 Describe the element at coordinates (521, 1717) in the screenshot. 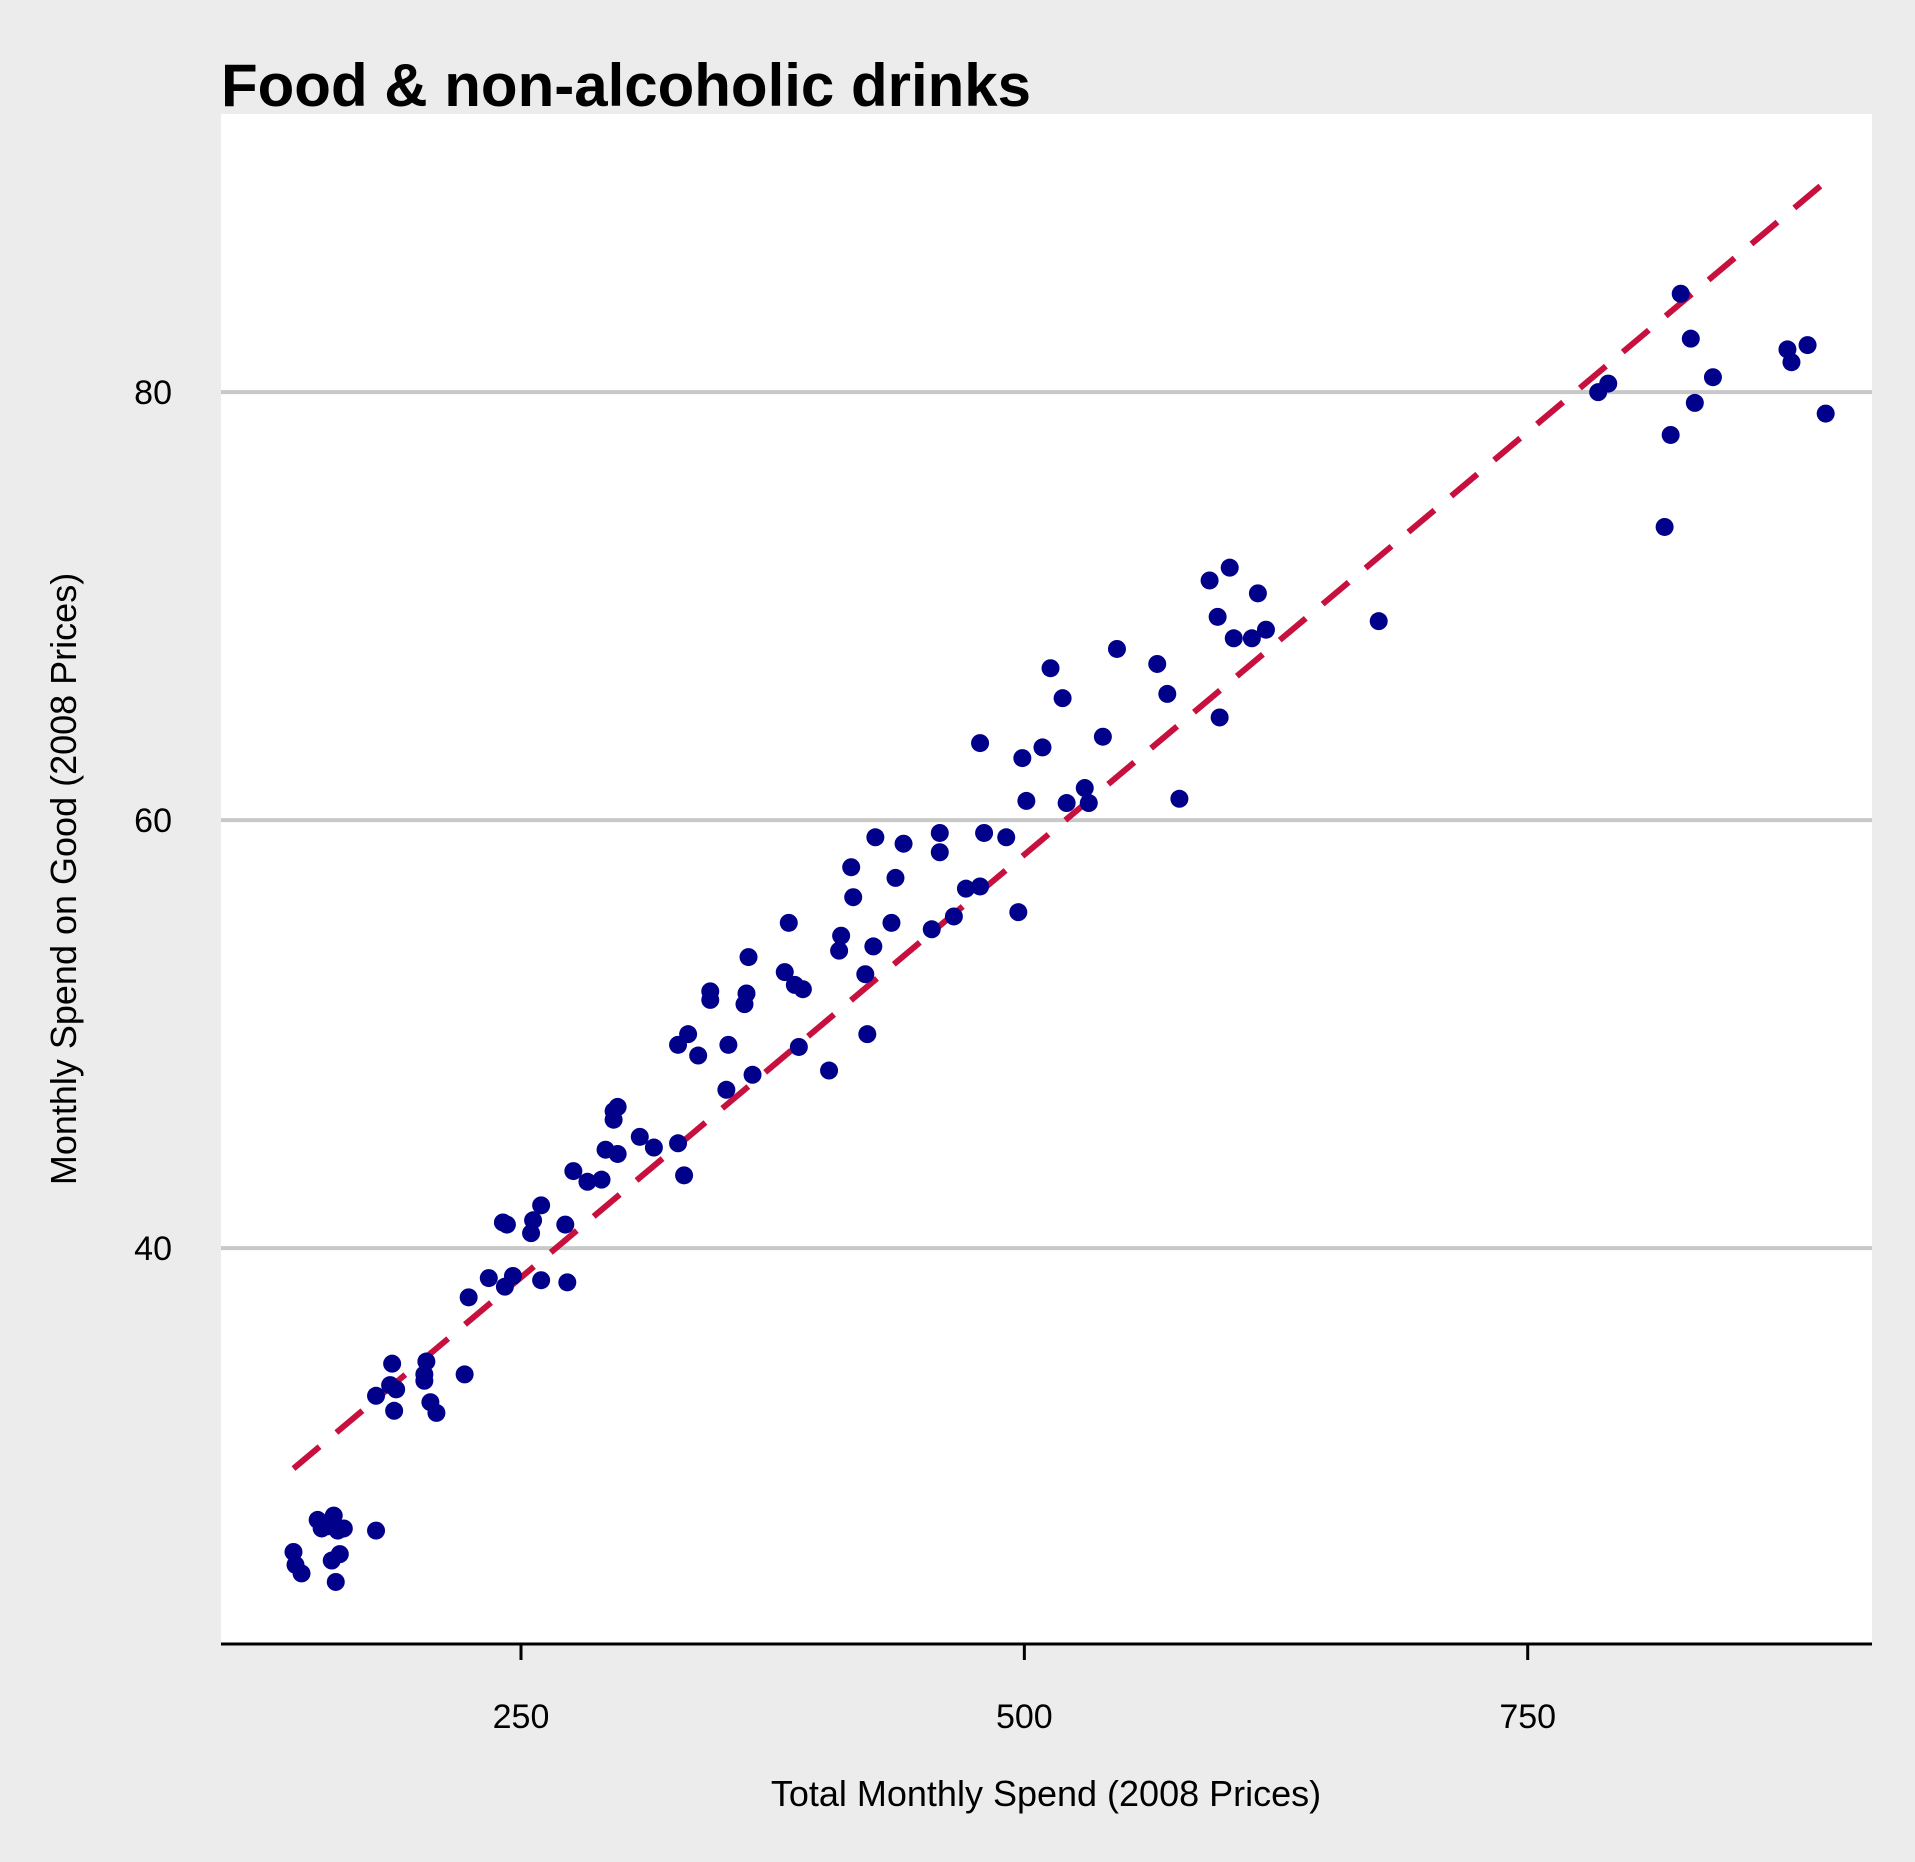

I see `x-tick-label: 250` at that location.